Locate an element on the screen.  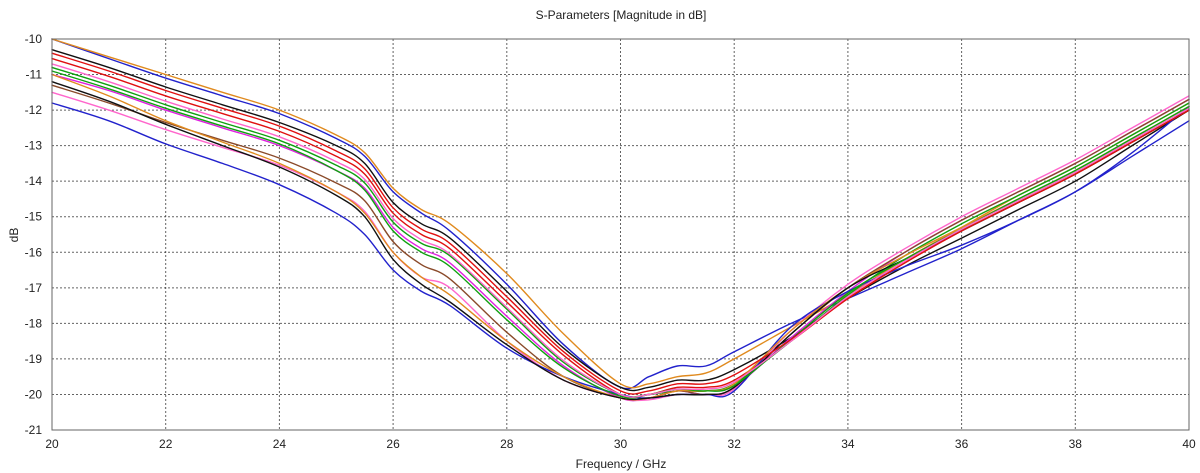
x-tick-label: 26 is located at coordinates (393, 444).